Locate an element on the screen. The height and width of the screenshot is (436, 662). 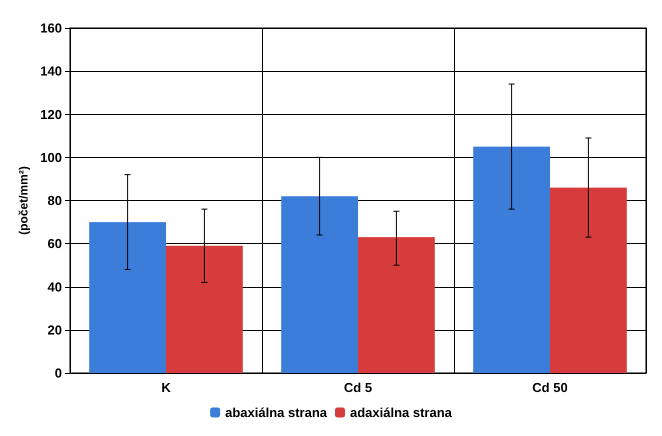
legend-label: abaxiálna strana is located at coordinates (276, 412).